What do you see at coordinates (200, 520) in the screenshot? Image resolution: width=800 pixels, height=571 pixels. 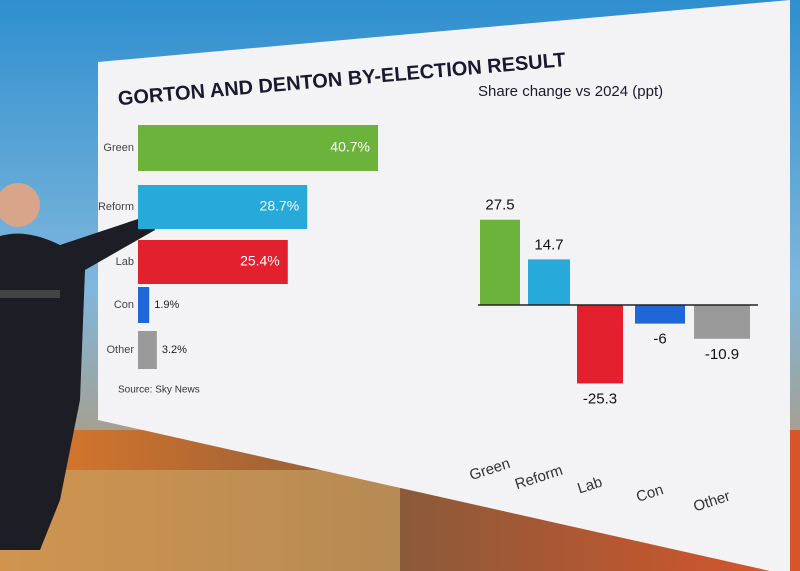 I see `floor-light` at bounding box center [200, 520].